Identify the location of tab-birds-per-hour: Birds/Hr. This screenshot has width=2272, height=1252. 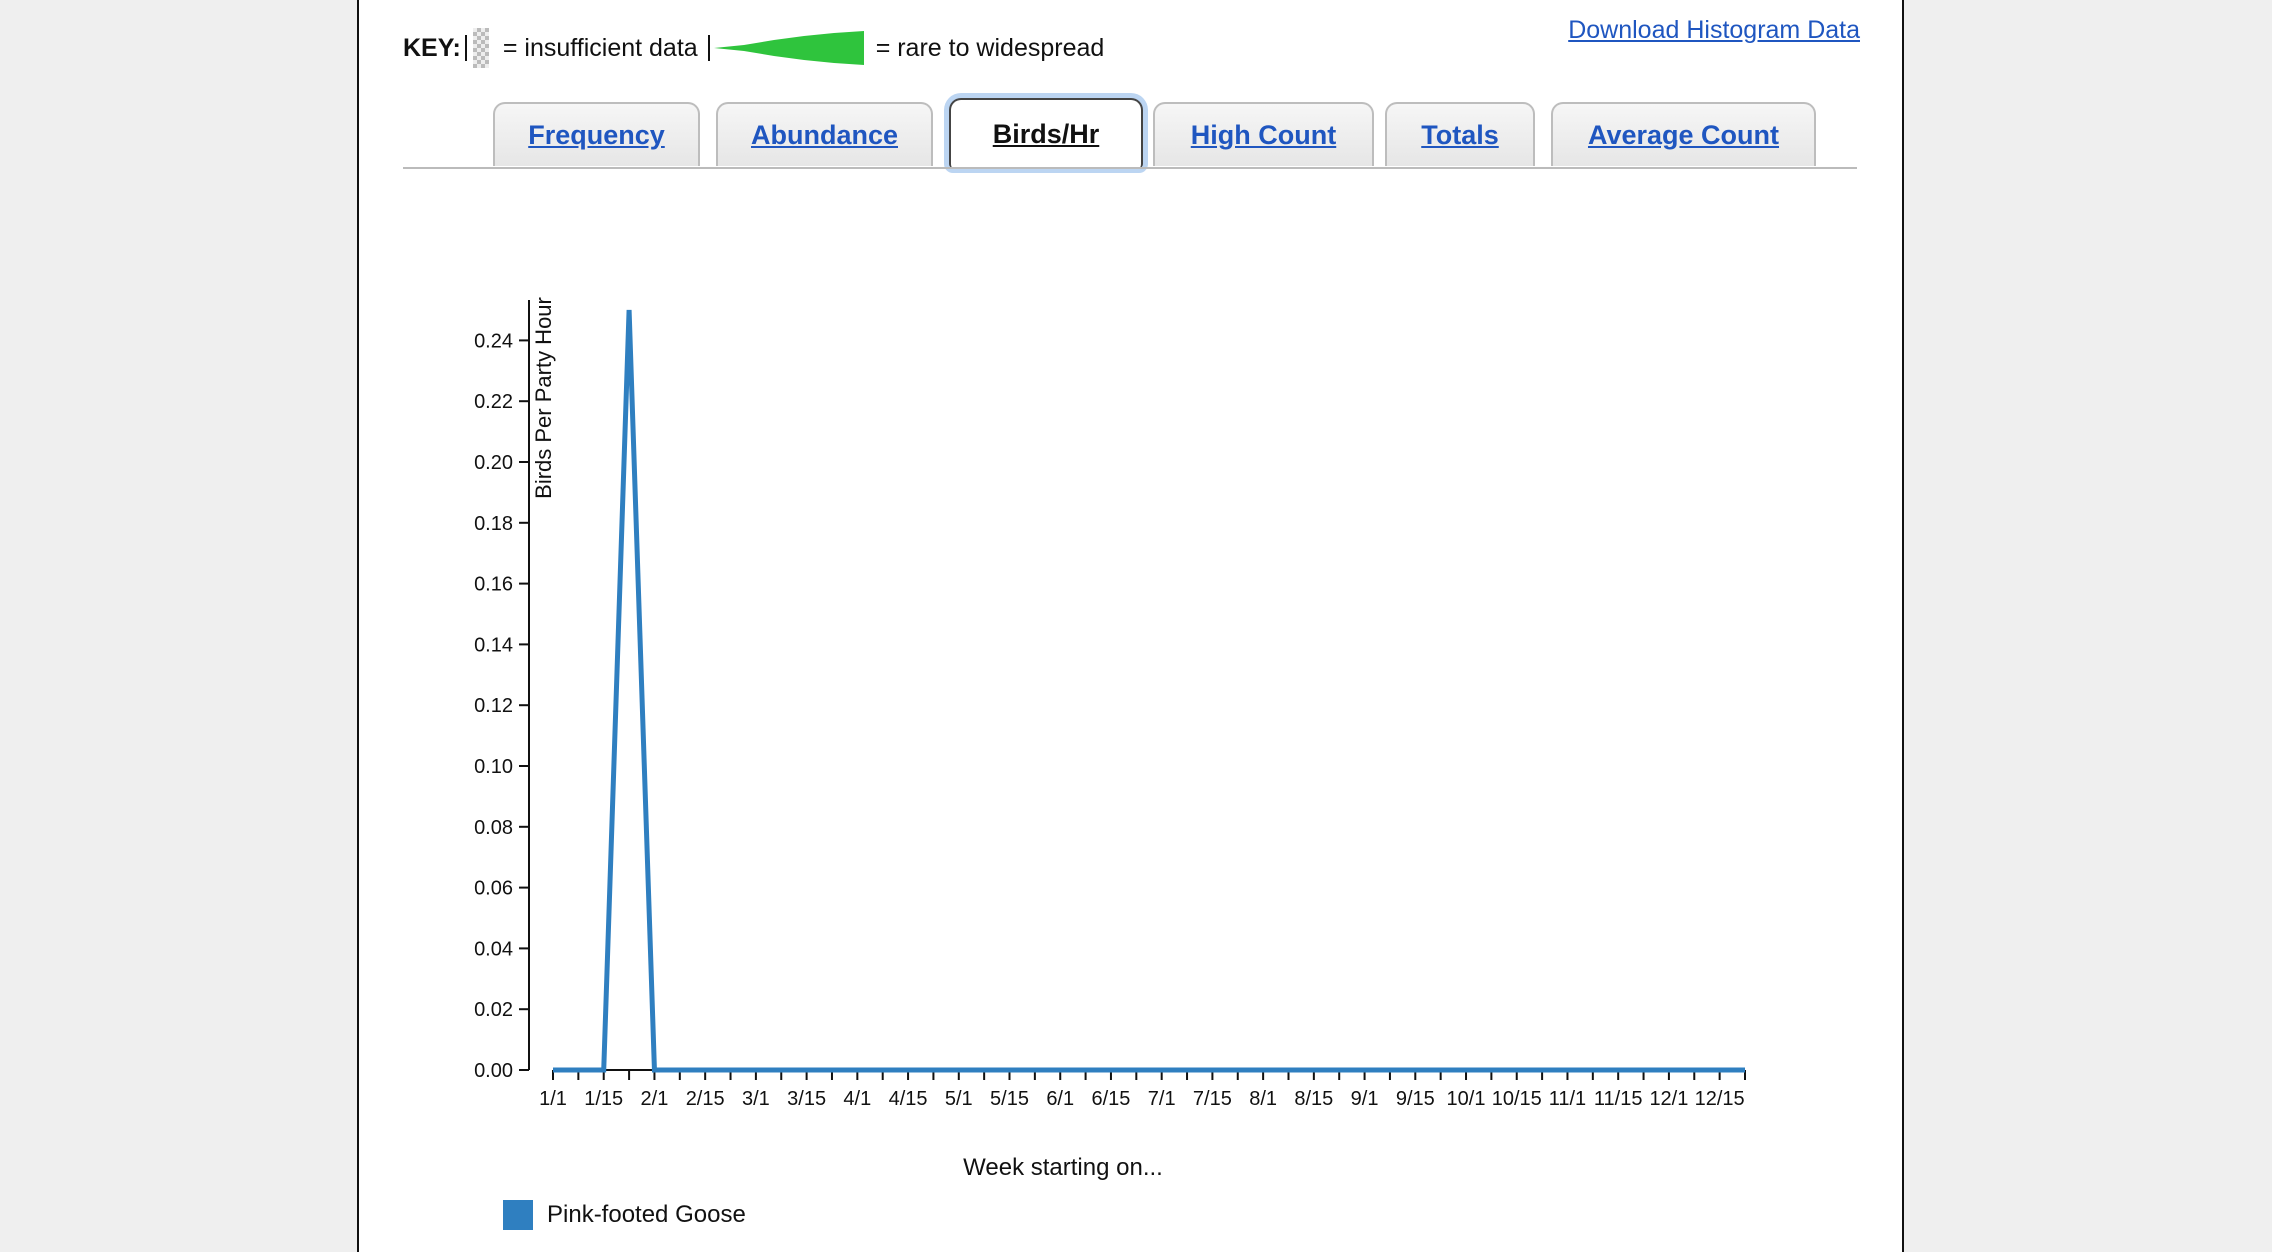
(1046, 133).